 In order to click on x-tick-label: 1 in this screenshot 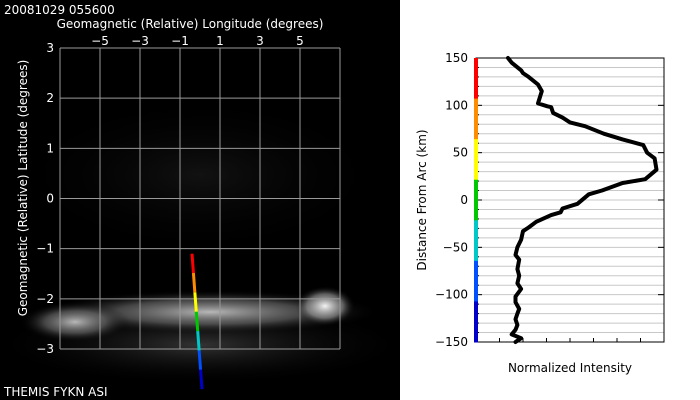, I will do `click(220, 41)`.